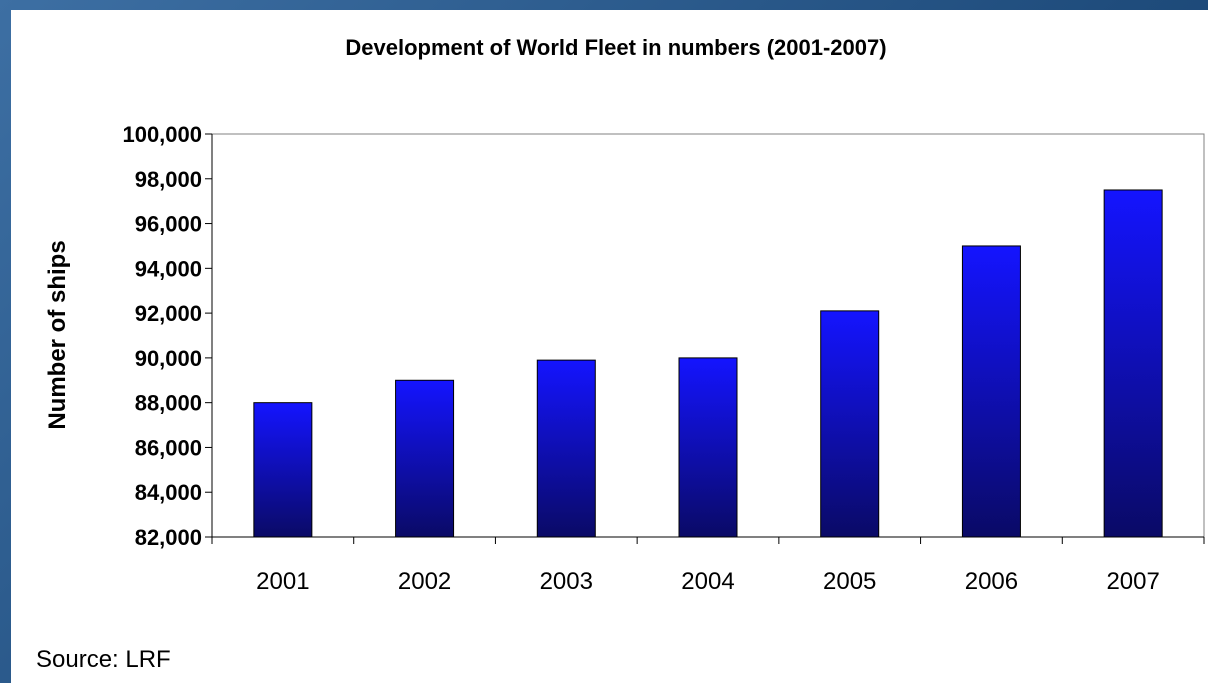 This screenshot has width=1208, height=683. I want to click on source-note: Source: LRF, so click(103, 659).